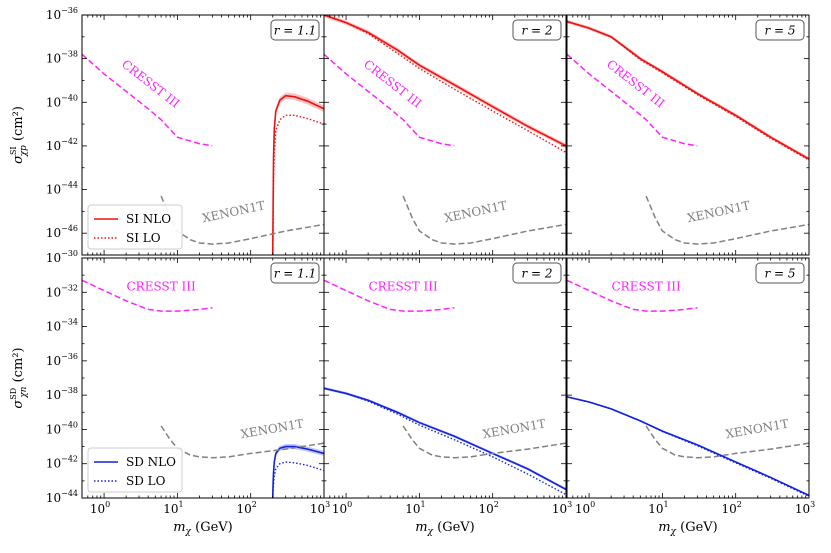  I want to click on legend: SD NLO SD LO, so click(135, 470).